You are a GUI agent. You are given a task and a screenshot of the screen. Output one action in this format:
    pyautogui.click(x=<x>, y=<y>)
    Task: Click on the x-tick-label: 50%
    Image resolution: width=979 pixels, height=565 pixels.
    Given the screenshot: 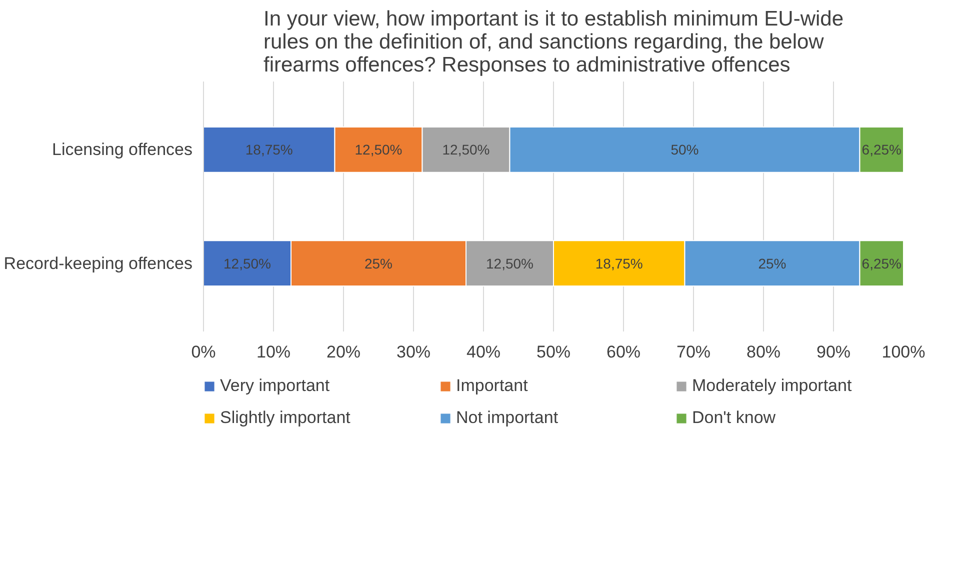 What is the action you would take?
    pyautogui.click(x=553, y=352)
    